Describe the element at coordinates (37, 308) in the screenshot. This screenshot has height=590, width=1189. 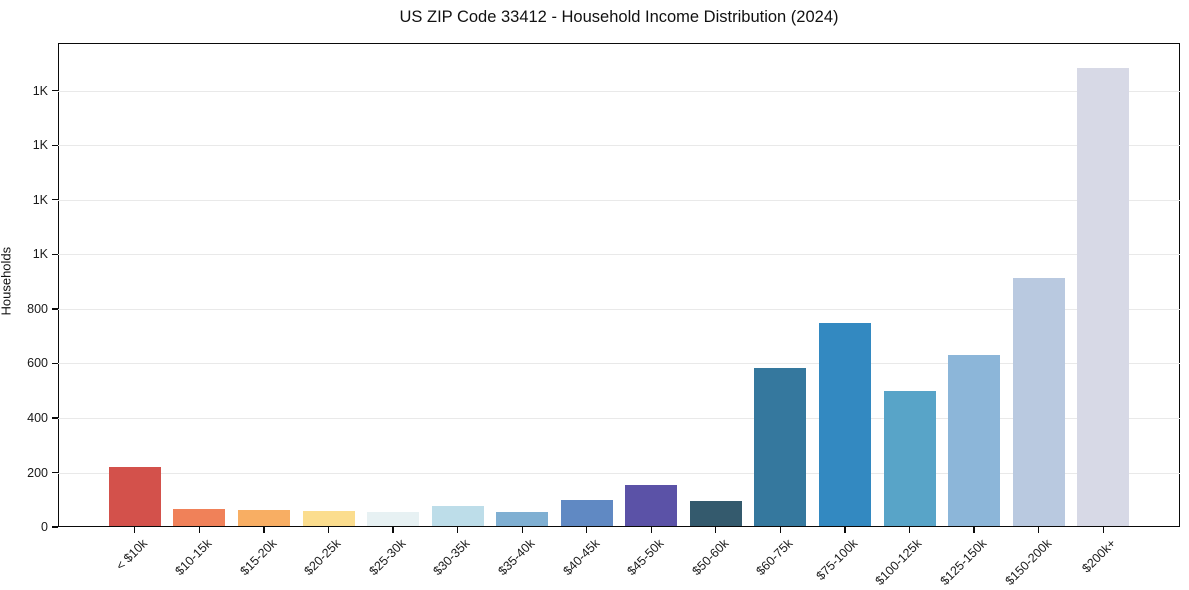
I see `y-tick-label: 800` at that location.